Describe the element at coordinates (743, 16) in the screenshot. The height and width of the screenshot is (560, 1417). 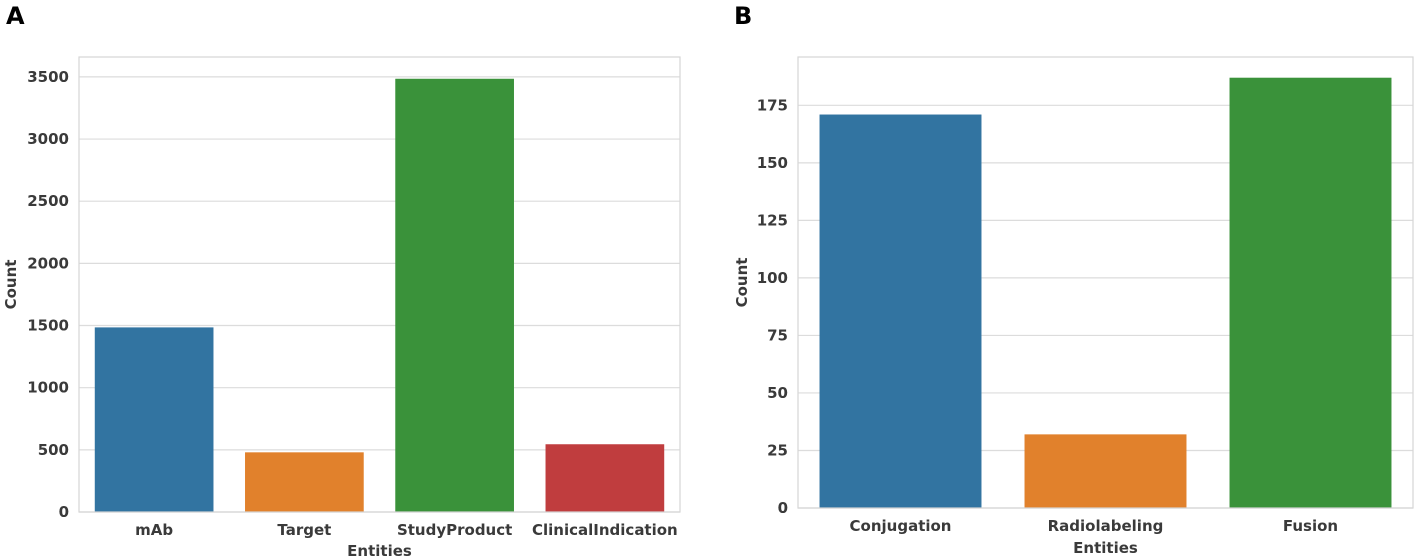
I see `panel-label-b: B` at that location.